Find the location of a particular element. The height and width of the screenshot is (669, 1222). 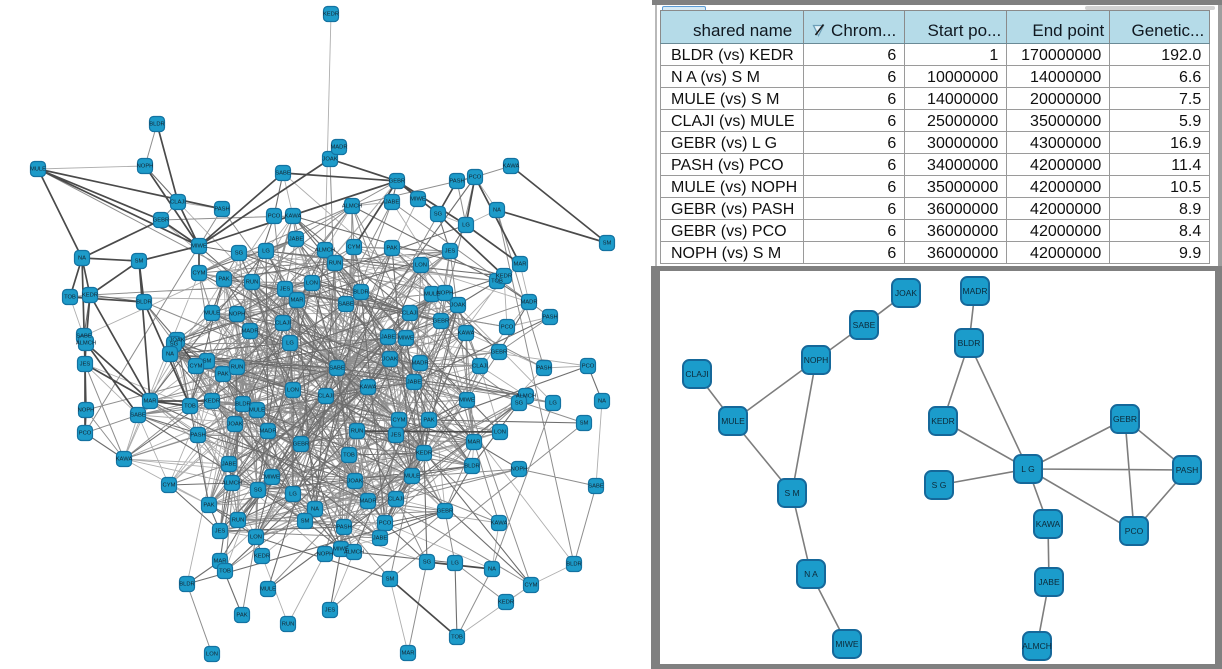

svg-text: N A is located at coordinates (811, 574).